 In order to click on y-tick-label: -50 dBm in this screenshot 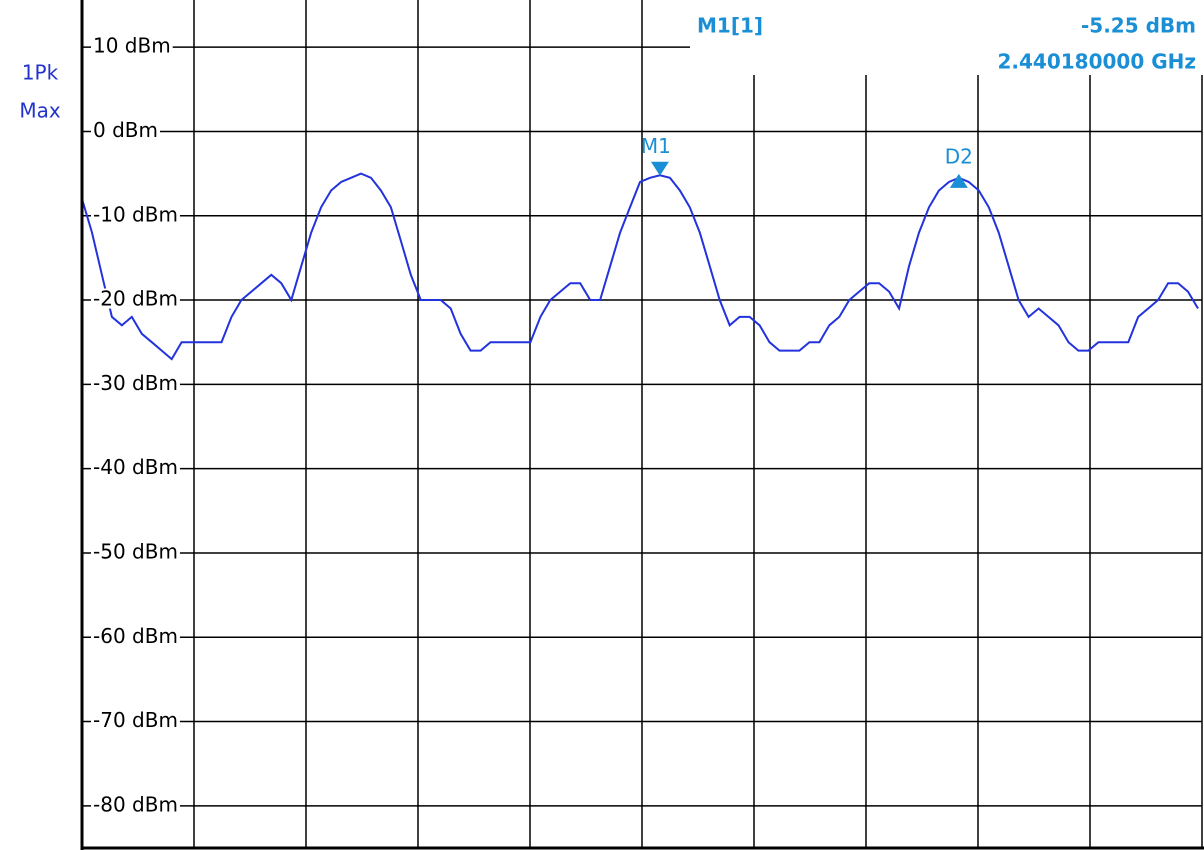, I will do `click(135, 551)`.